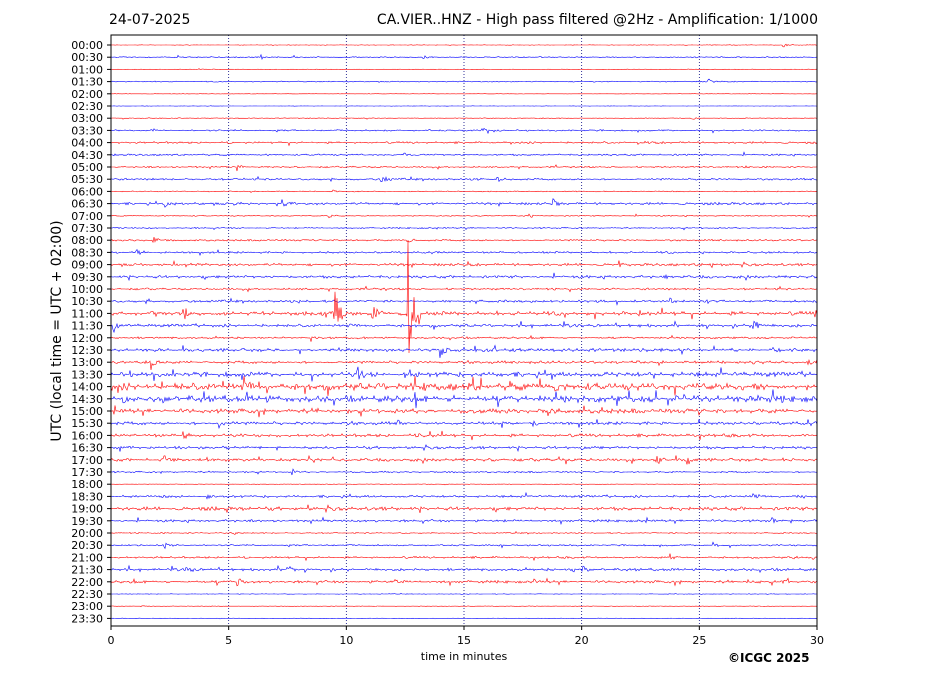  What do you see at coordinates (57, 331) in the screenshot?
I see `y-axis-label: UTC (local time = UTC + 02:00)` at bounding box center [57, 331].